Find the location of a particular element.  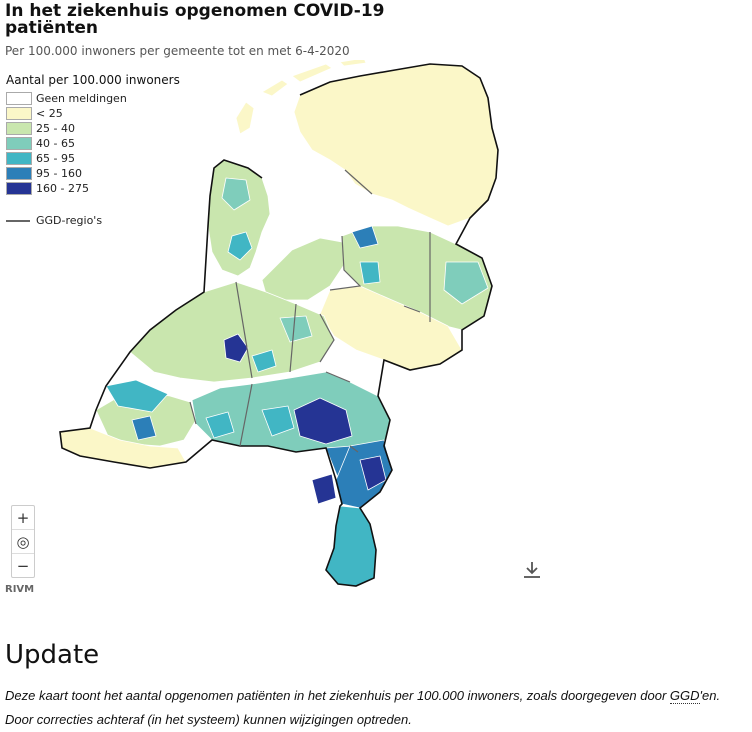

patch-ov-teal2 is located at coordinates (466, 283).